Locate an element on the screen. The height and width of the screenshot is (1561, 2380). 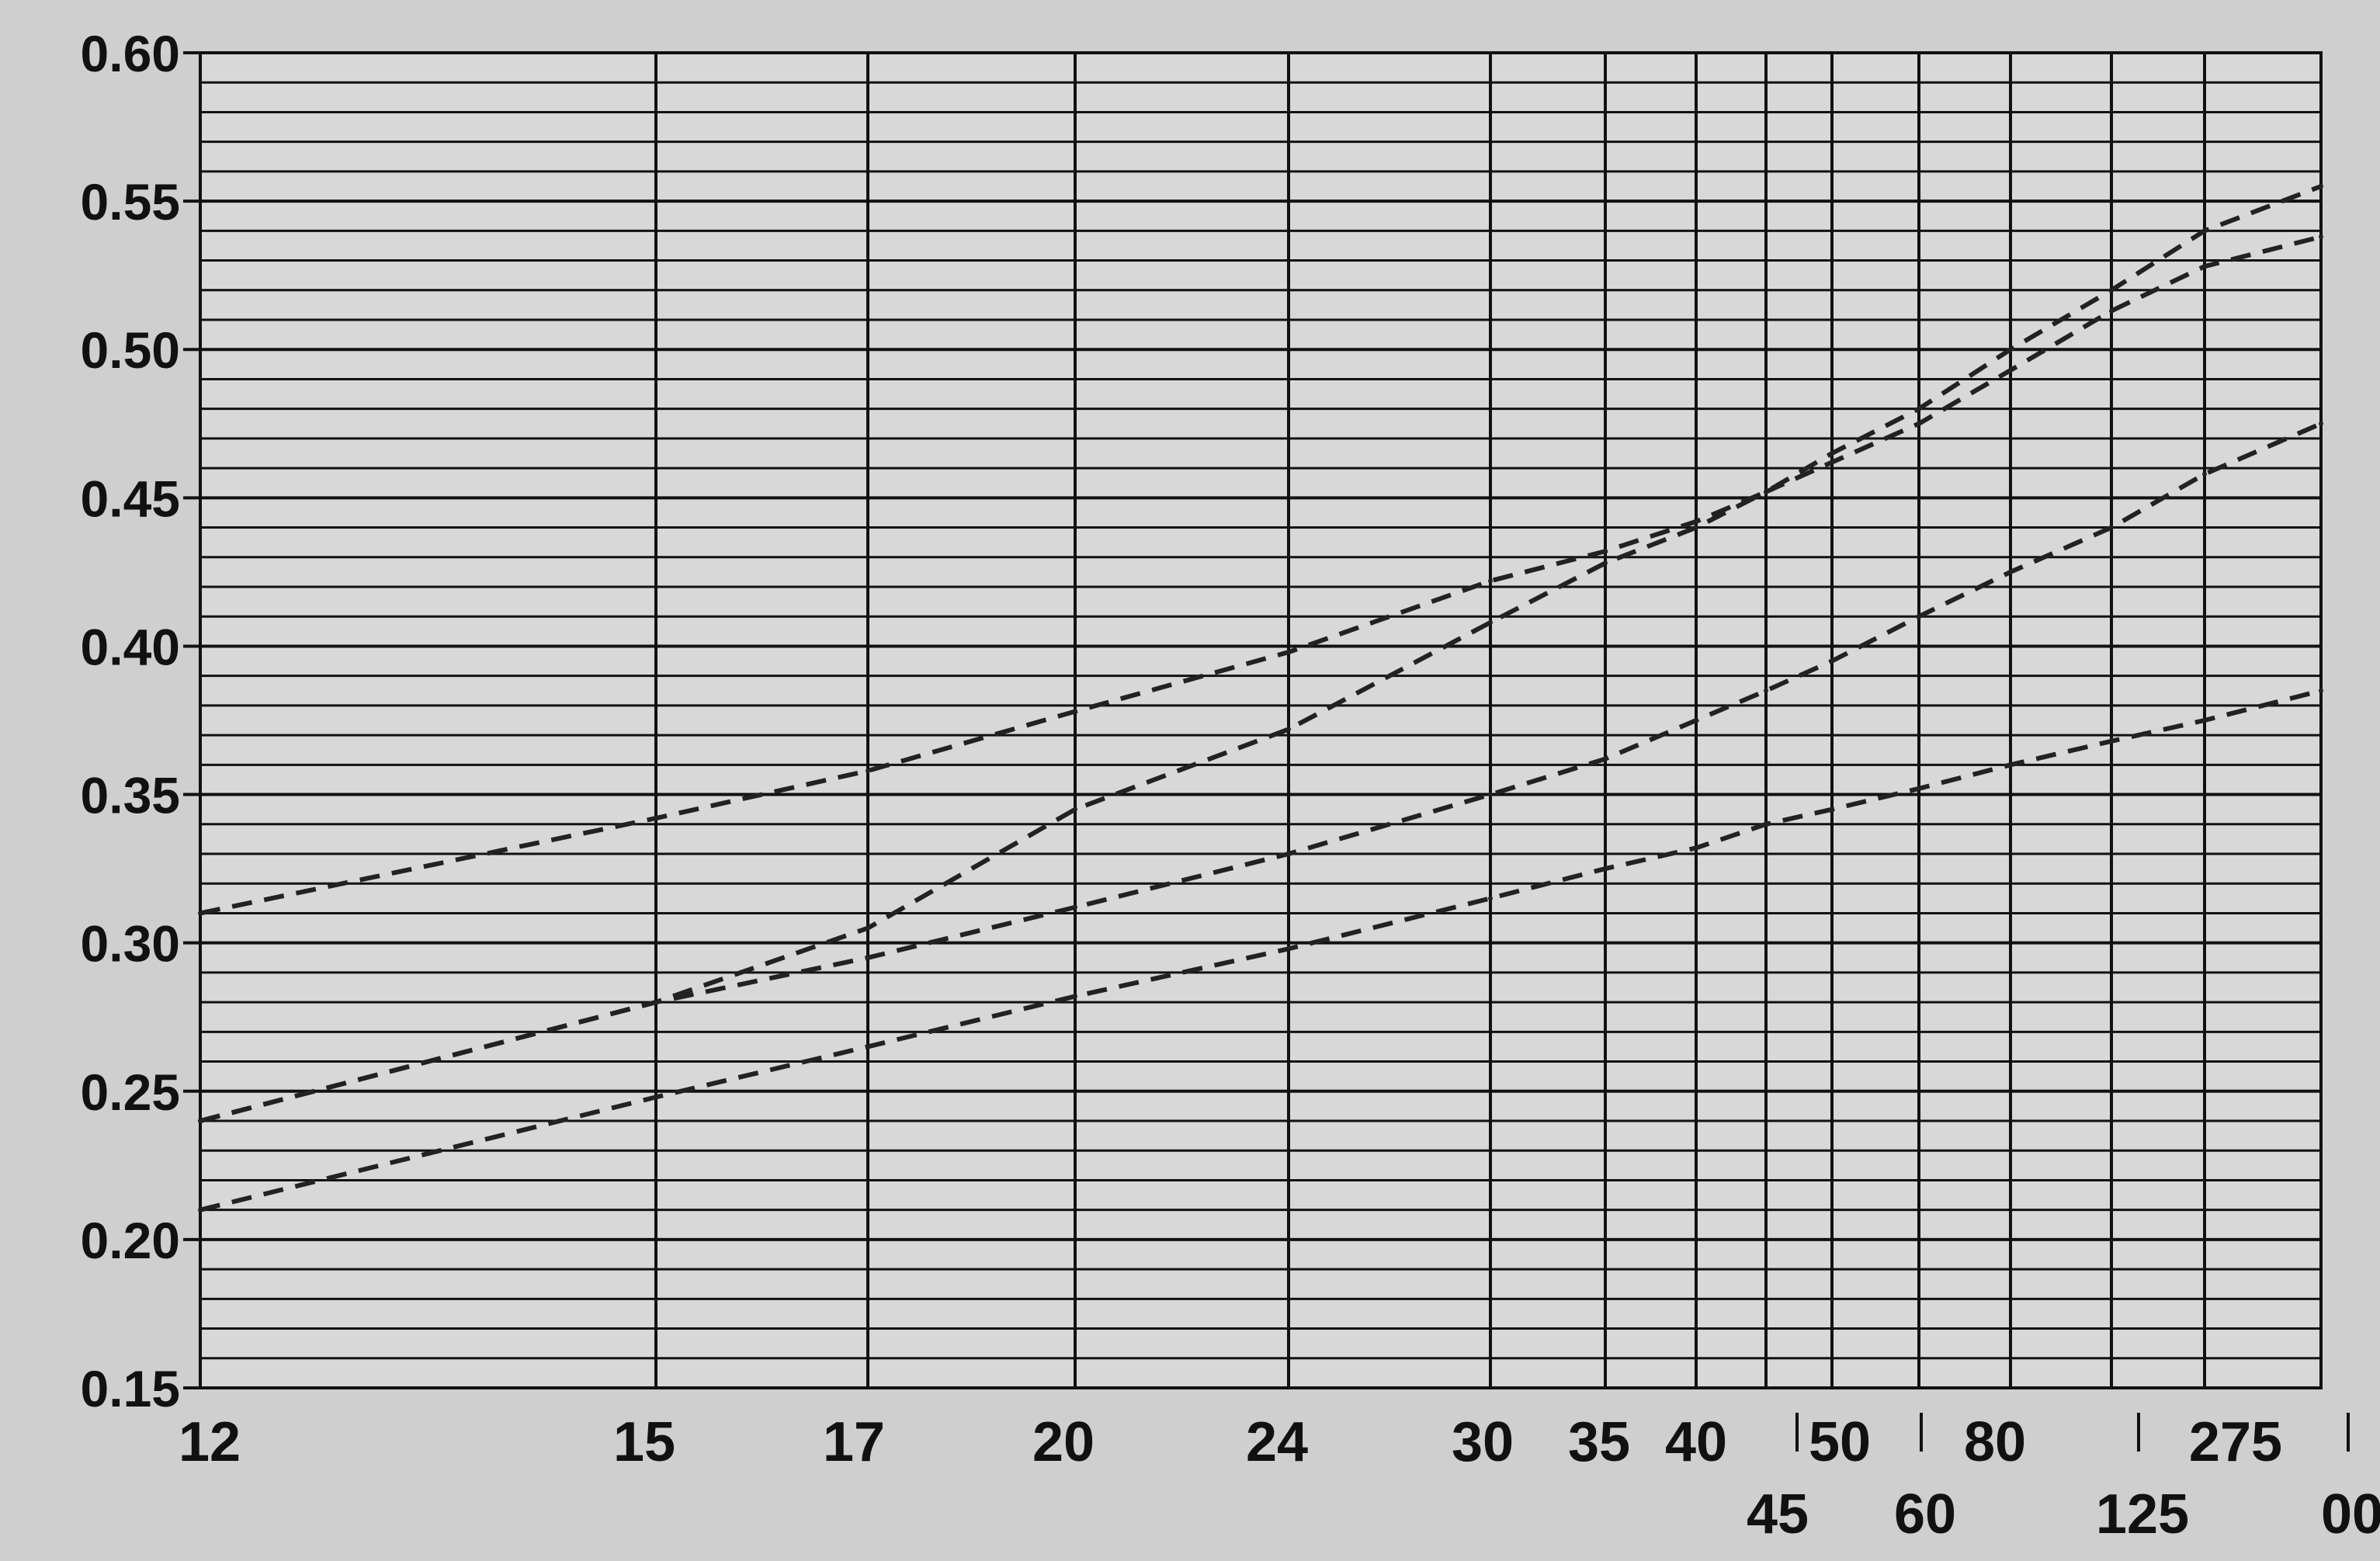
y-tick-label: 0.30 is located at coordinates (130, 944).